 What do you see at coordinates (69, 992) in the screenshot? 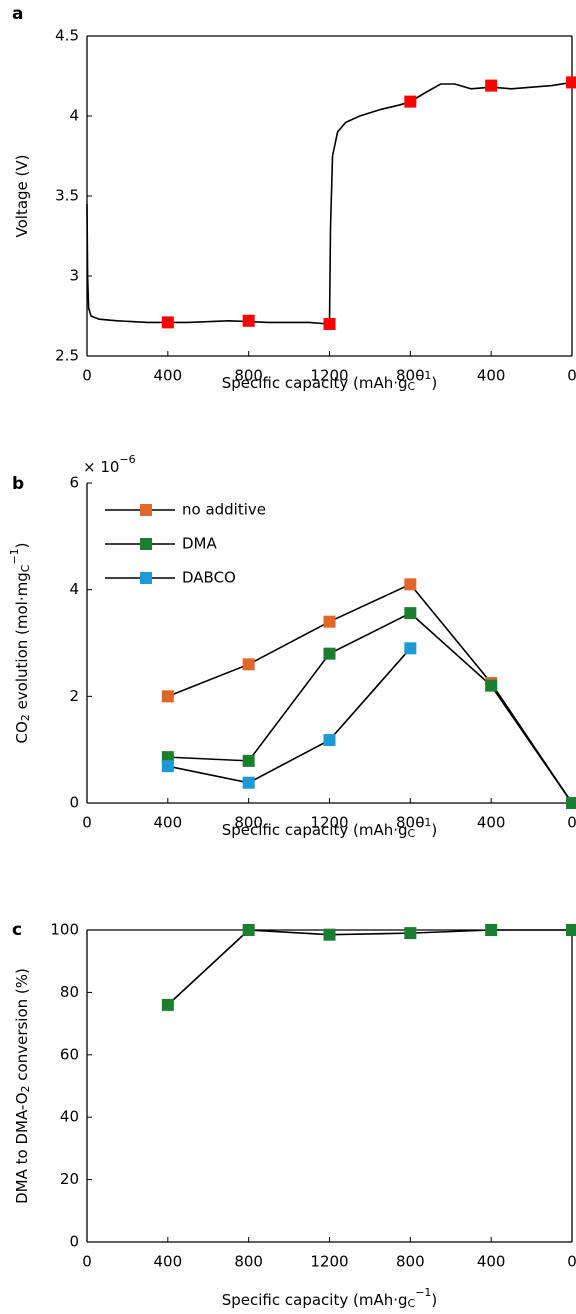
I see `y-tick-label: 80` at bounding box center [69, 992].